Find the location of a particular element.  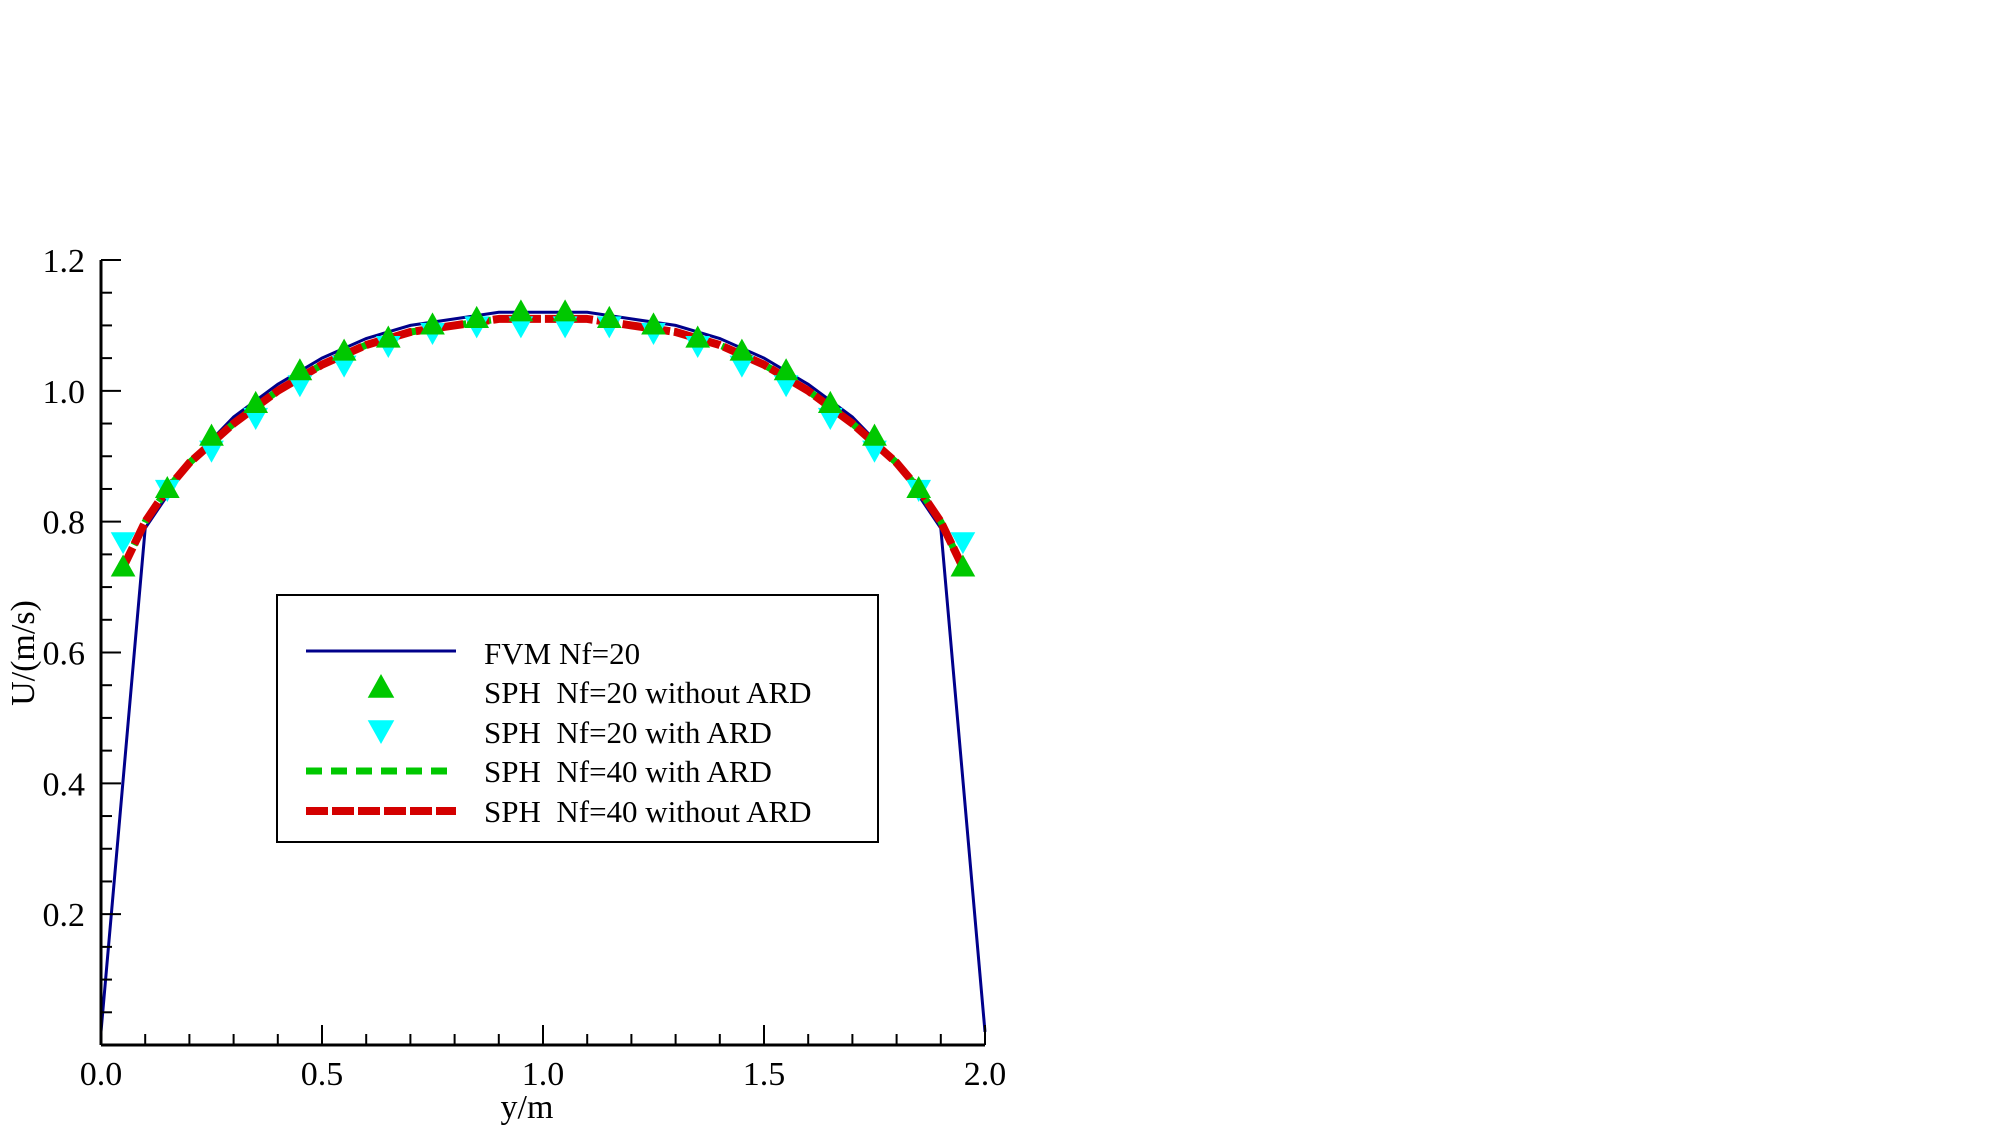

y-tick-label: 0.8 is located at coordinates (64, 523).